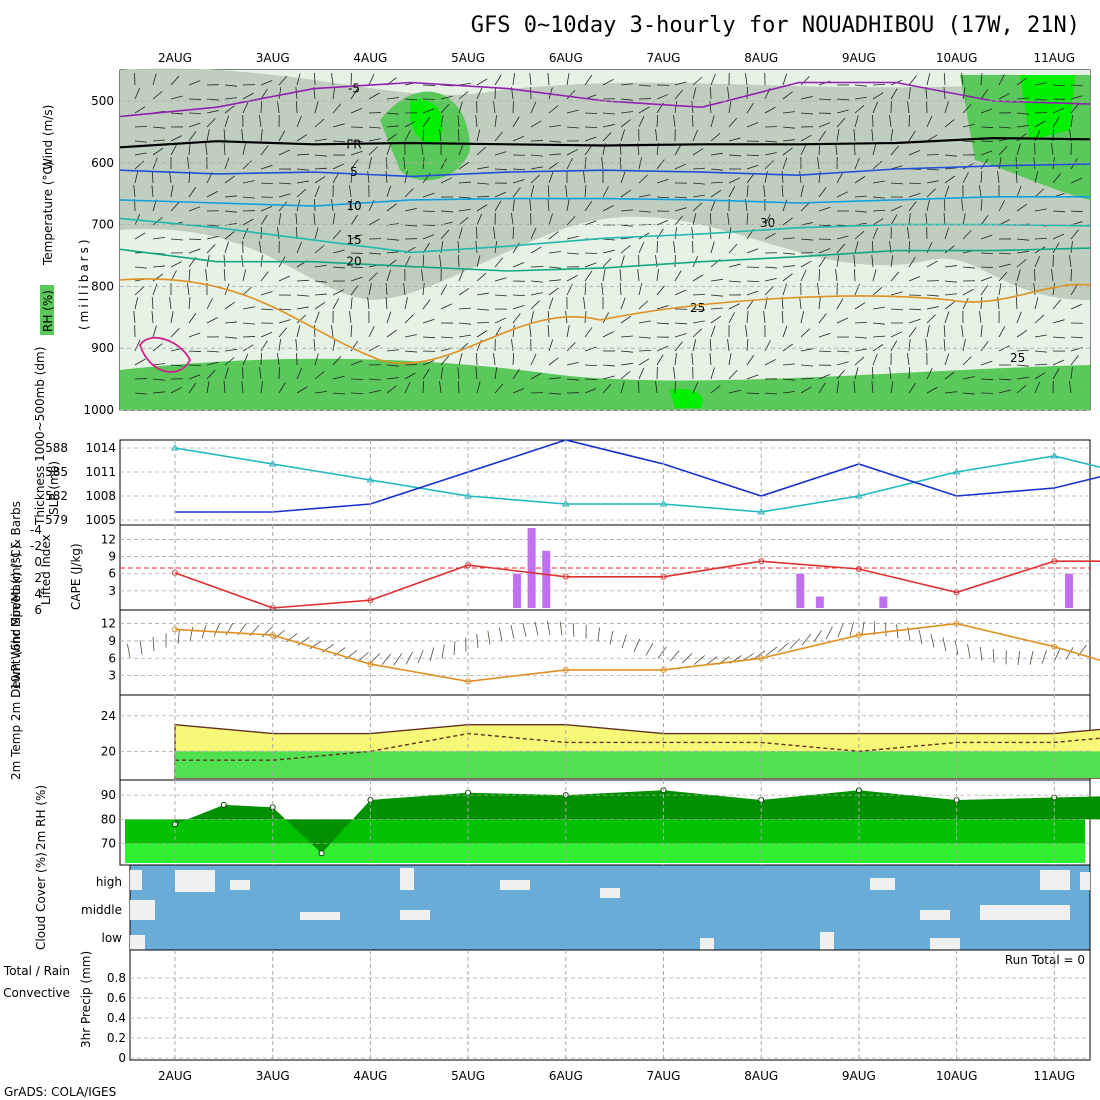  What do you see at coordinates (116, 1038) in the screenshot?
I see `precip-tick-0.2: 0.2` at bounding box center [116, 1038].